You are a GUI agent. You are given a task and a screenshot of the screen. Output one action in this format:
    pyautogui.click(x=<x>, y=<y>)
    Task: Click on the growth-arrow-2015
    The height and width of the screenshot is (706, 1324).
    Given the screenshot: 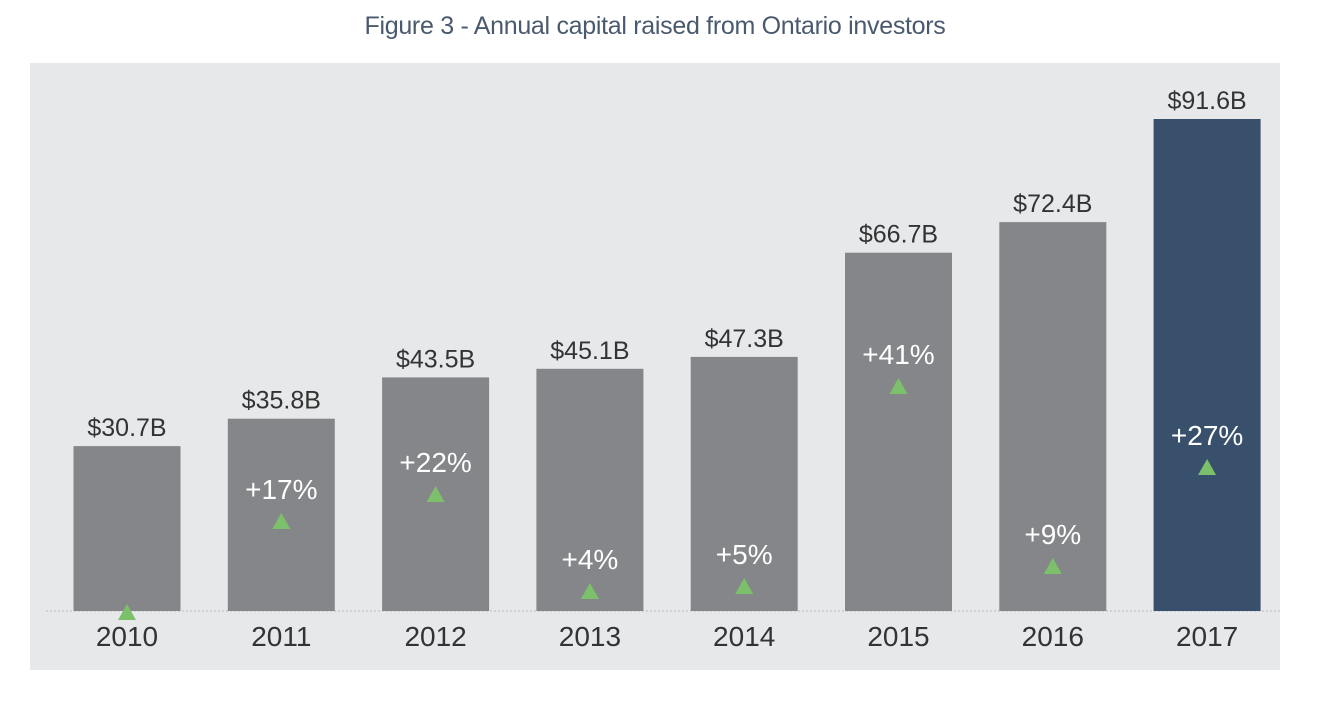 What is the action you would take?
    pyautogui.click(x=898, y=386)
    